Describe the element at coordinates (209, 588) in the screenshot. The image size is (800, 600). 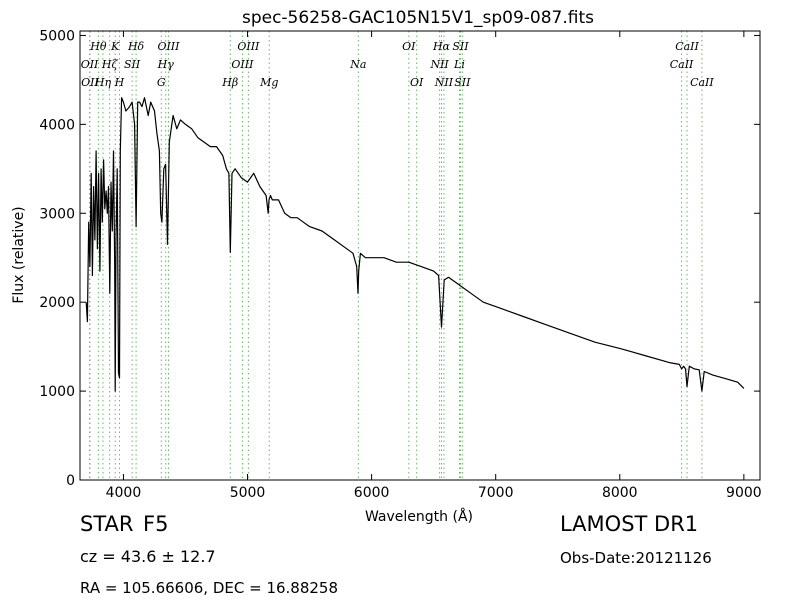
I see `coordinates: RA = 105.66606, DEC = 16.88258` at that location.